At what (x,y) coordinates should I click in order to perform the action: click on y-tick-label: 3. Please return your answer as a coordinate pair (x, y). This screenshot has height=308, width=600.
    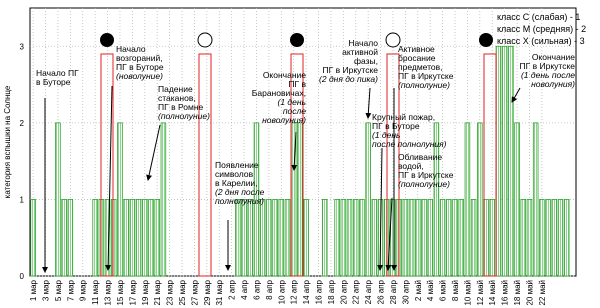
    Looking at the image, I should click on (22, 46).